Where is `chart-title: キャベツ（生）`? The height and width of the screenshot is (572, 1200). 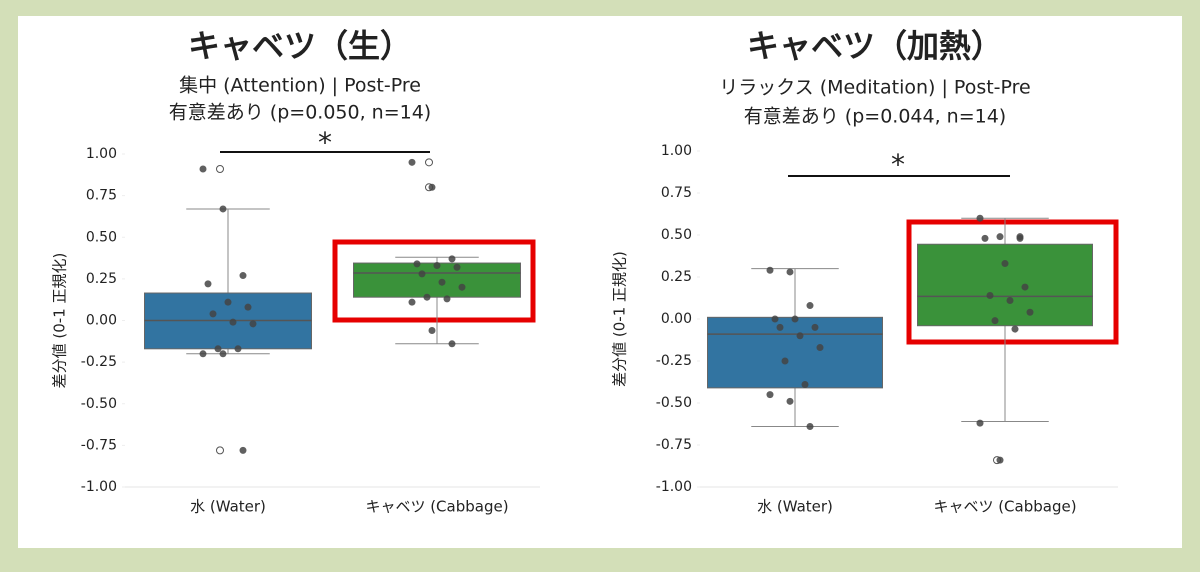 chart-title: キャベツ（生） is located at coordinates (300, 46).